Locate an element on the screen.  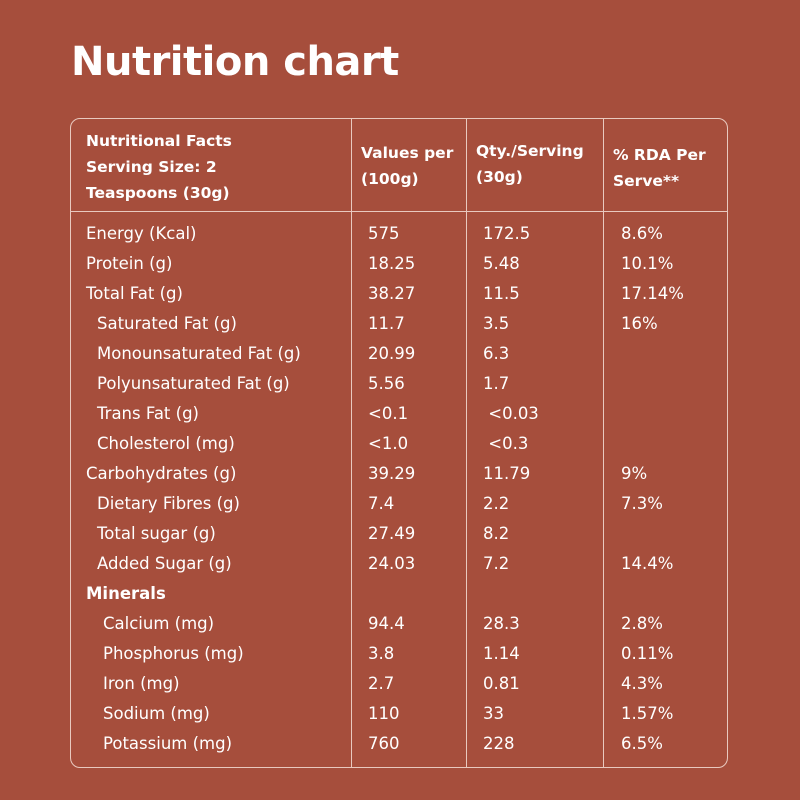
table-row: Calcium (mg) 94.4 28.3 2.8% is located at coordinates (399, 624).